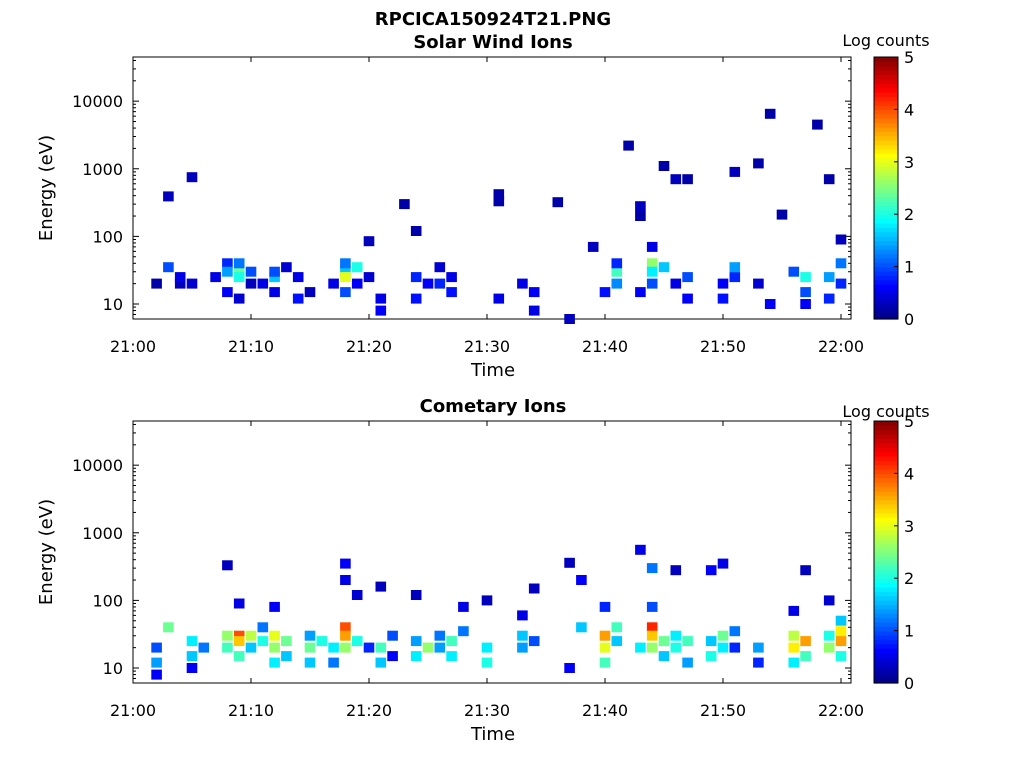  Describe the element at coordinates (885, 40) in the screenshot. I see `panel1-colorbar-label: Log counts` at that location.